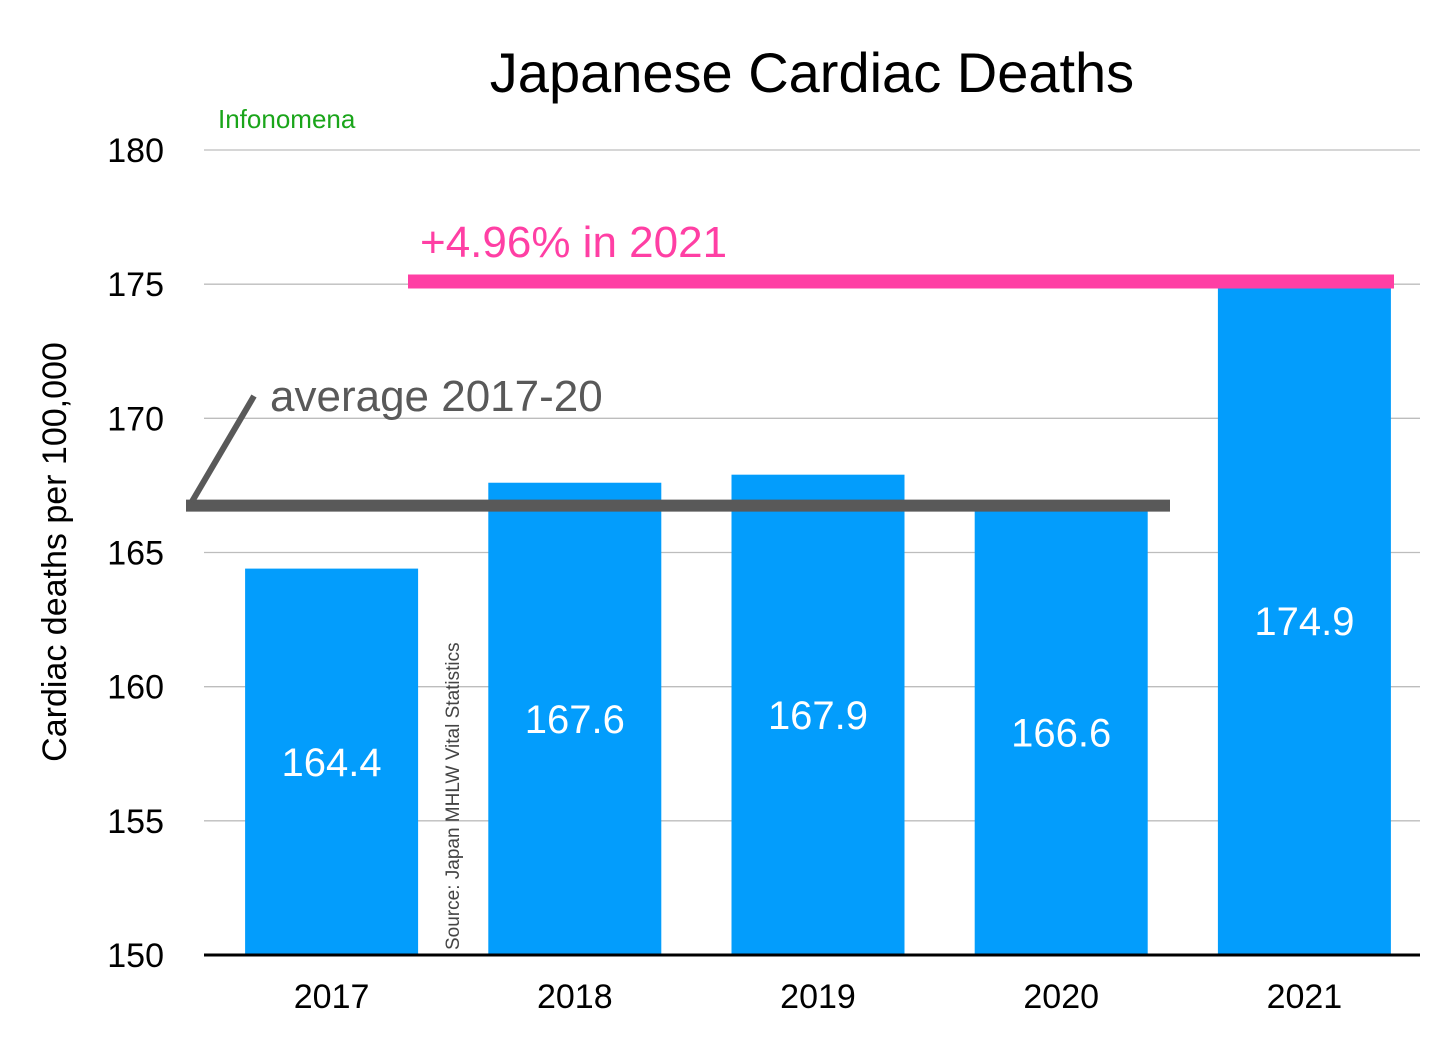  What do you see at coordinates (812, 72) in the screenshot?
I see `chart-title: Japanese Cardiac Deaths` at bounding box center [812, 72].